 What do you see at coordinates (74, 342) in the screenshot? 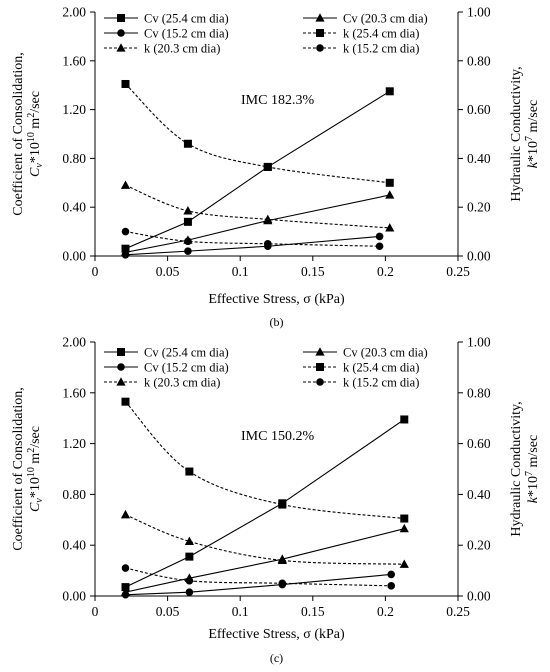
I see `y-left-tick-label: 2.00` at bounding box center [74, 342].